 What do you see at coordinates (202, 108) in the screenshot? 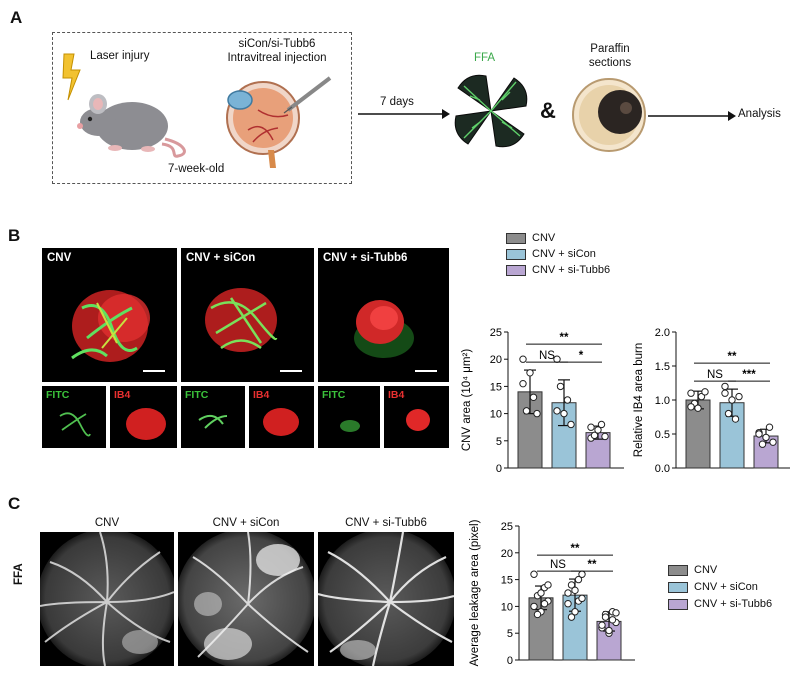
I see `injection-box` at bounding box center [202, 108].